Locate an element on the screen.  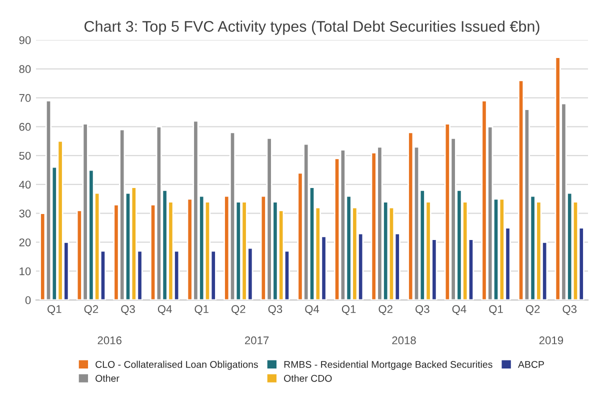
y-tick-label: 90 is located at coordinates (25, 40).